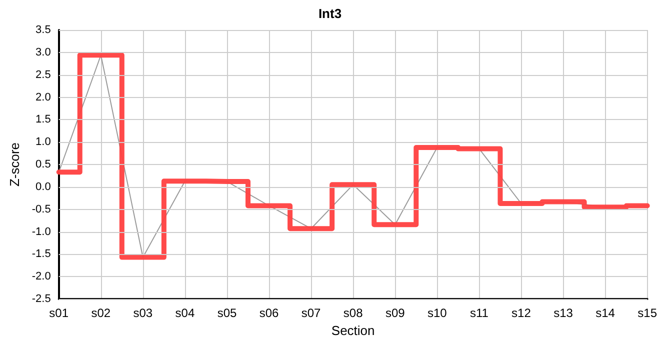 The image size is (660, 360). I want to click on y-tick-label: 0.0, so click(43, 186).